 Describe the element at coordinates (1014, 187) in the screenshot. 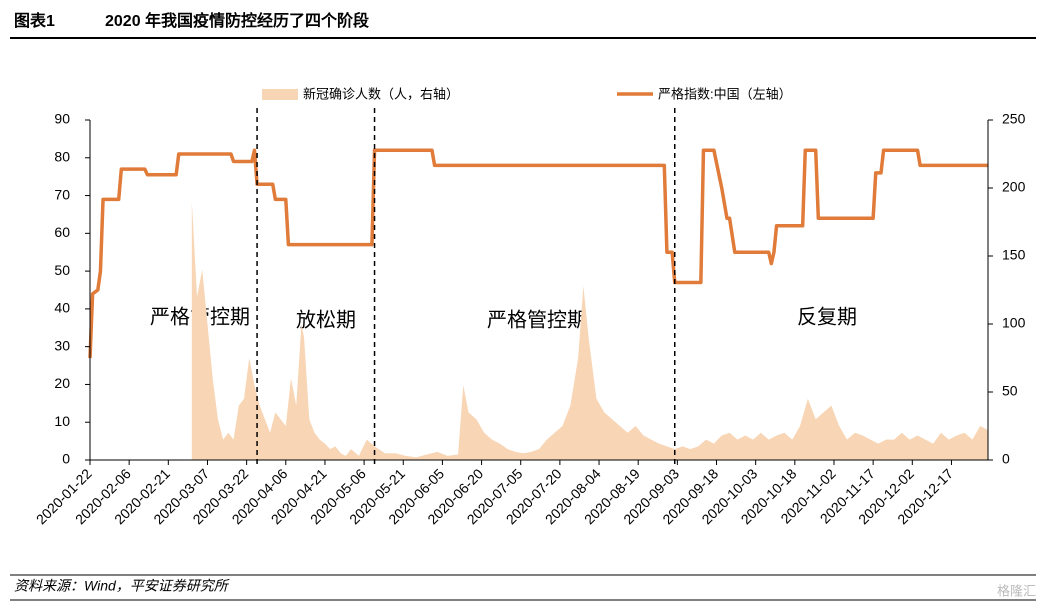

I see `y2-tick-label: 200` at that location.